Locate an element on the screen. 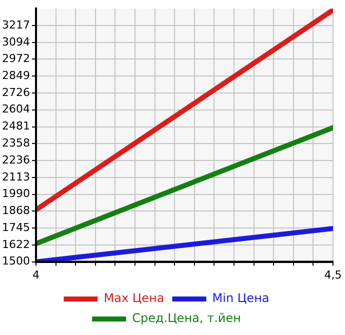 This screenshot has height=335, width=345. legend-label: Min Цена is located at coordinates (241, 298).